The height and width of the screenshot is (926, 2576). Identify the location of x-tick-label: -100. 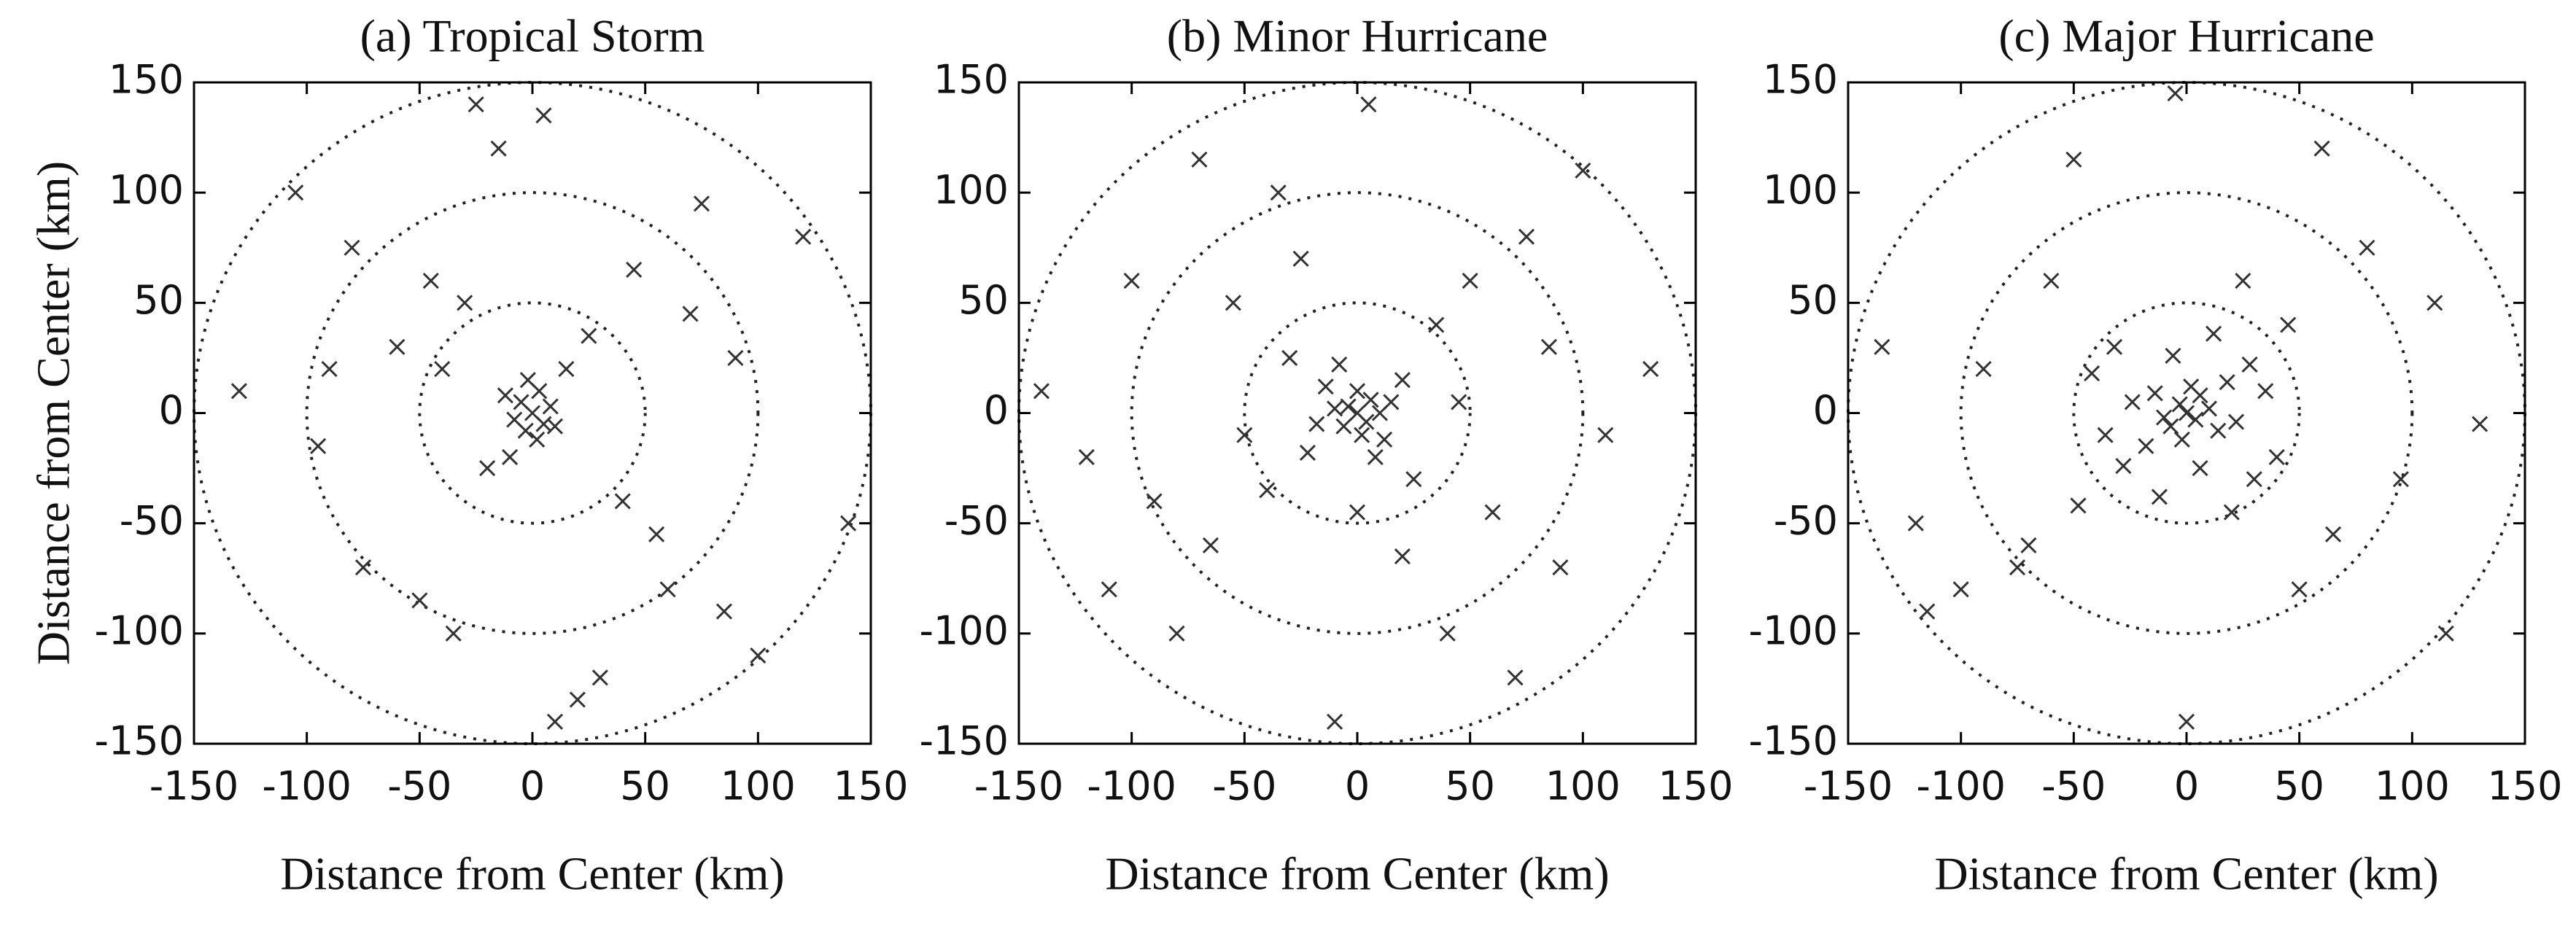
(1131, 786).